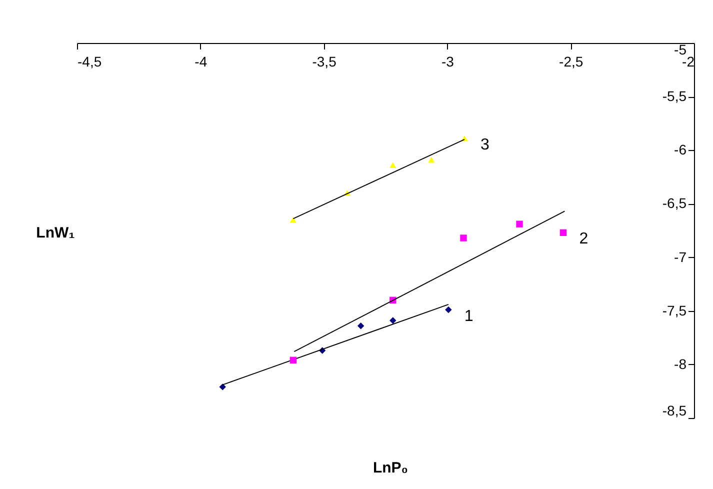 This screenshot has height=489, width=713. Describe the element at coordinates (674, 203) in the screenshot. I see `y-tick-label: -6,5` at that location.